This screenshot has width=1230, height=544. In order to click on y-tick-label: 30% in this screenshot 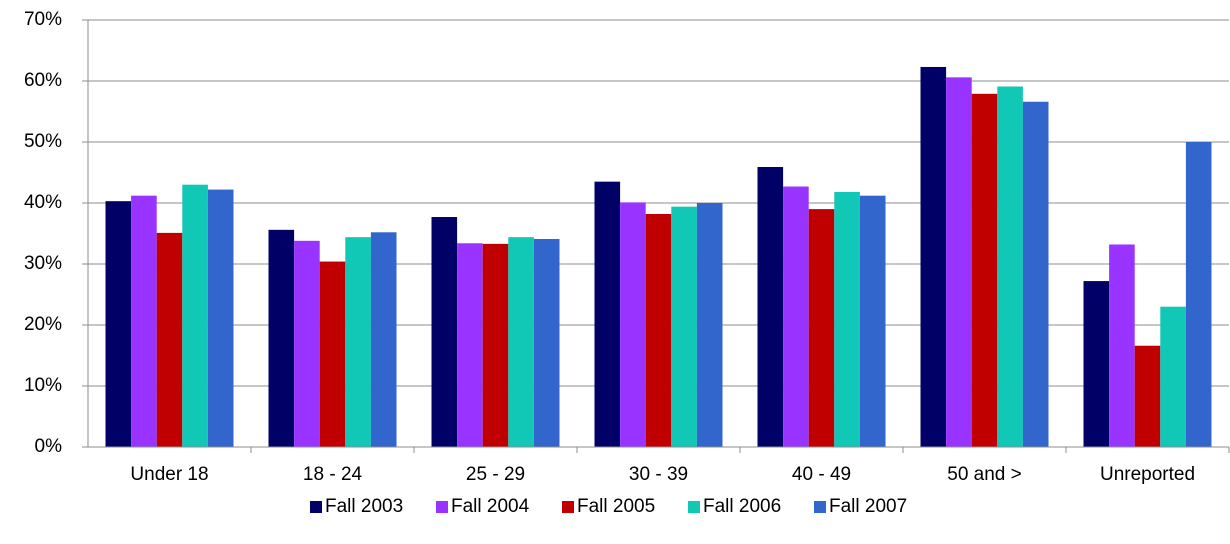, I will do `click(43, 263)`.